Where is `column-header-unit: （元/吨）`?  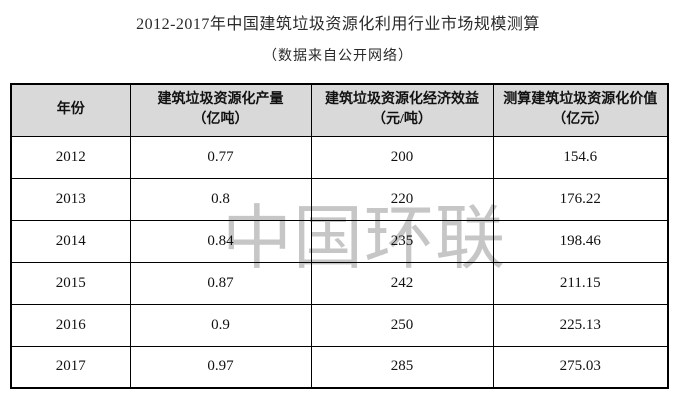
column-header-unit: （元/吨） is located at coordinates (402, 120).